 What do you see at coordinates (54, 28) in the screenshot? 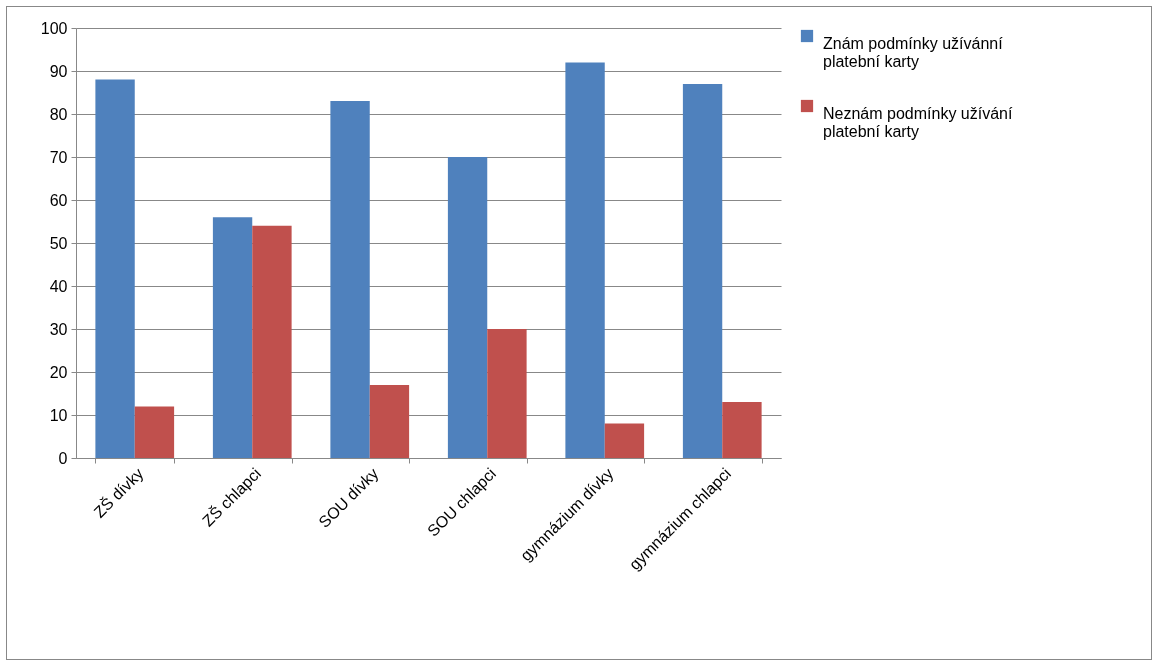
I see `y-tick-label: 100` at bounding box center [54, 28].